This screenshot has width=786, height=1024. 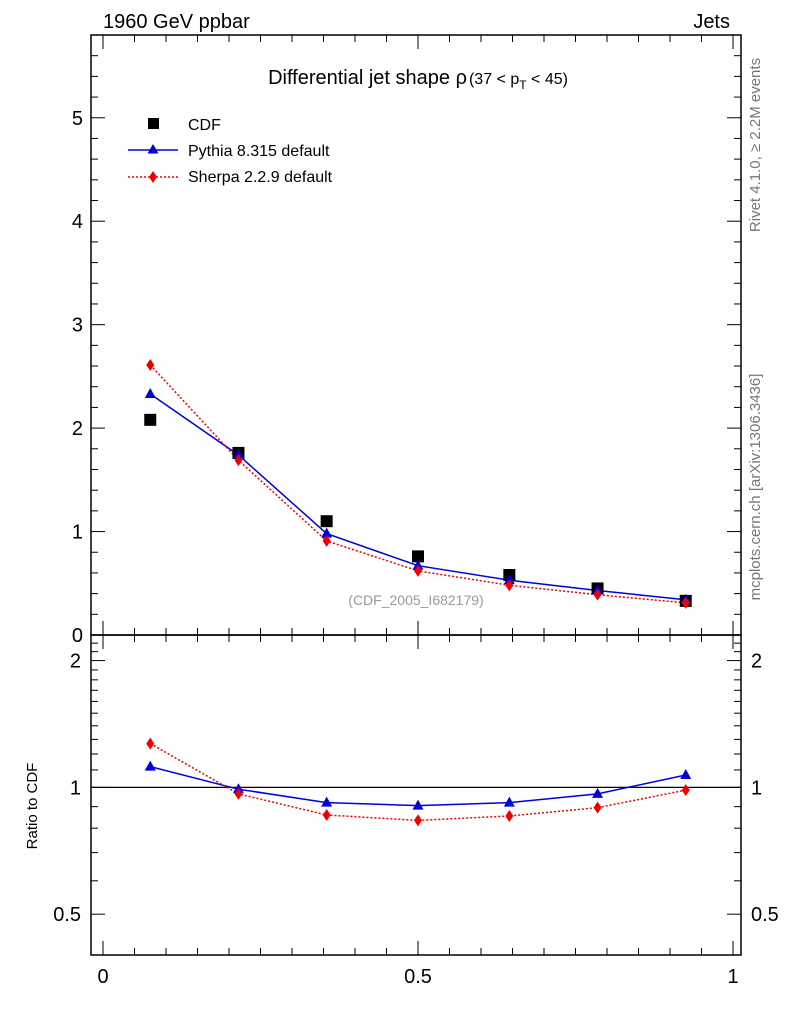 I want to click on x-tick-label: 1, so click(x=732, y=977).